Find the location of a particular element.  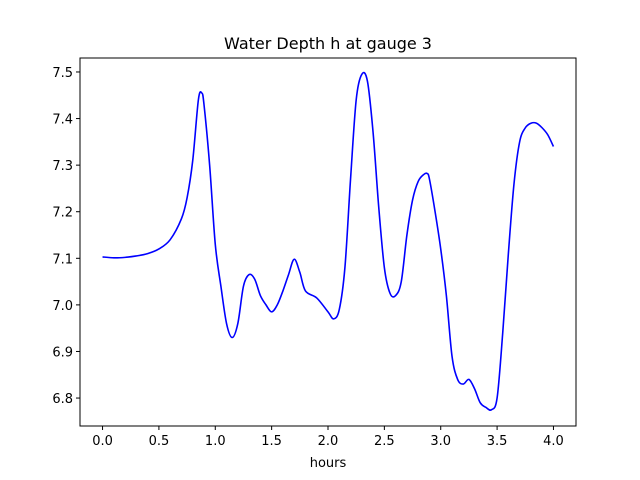

x-tick-label: 3.0 is located at coordinates (440, 441).